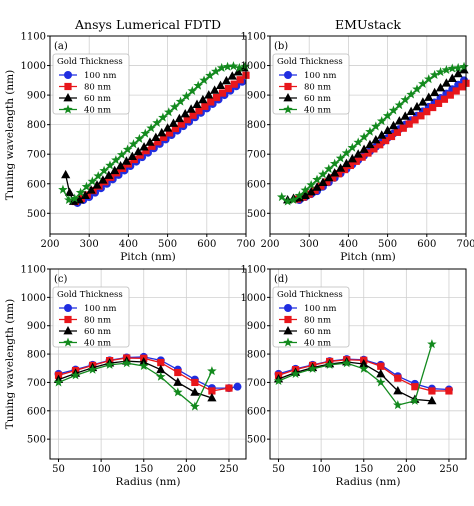 This screenshot has height=506, width=474. What do you see at coordinates (33, 66) in the screenshot?
I see `y-tick-label: 1000` at bounding box center [33, 66].